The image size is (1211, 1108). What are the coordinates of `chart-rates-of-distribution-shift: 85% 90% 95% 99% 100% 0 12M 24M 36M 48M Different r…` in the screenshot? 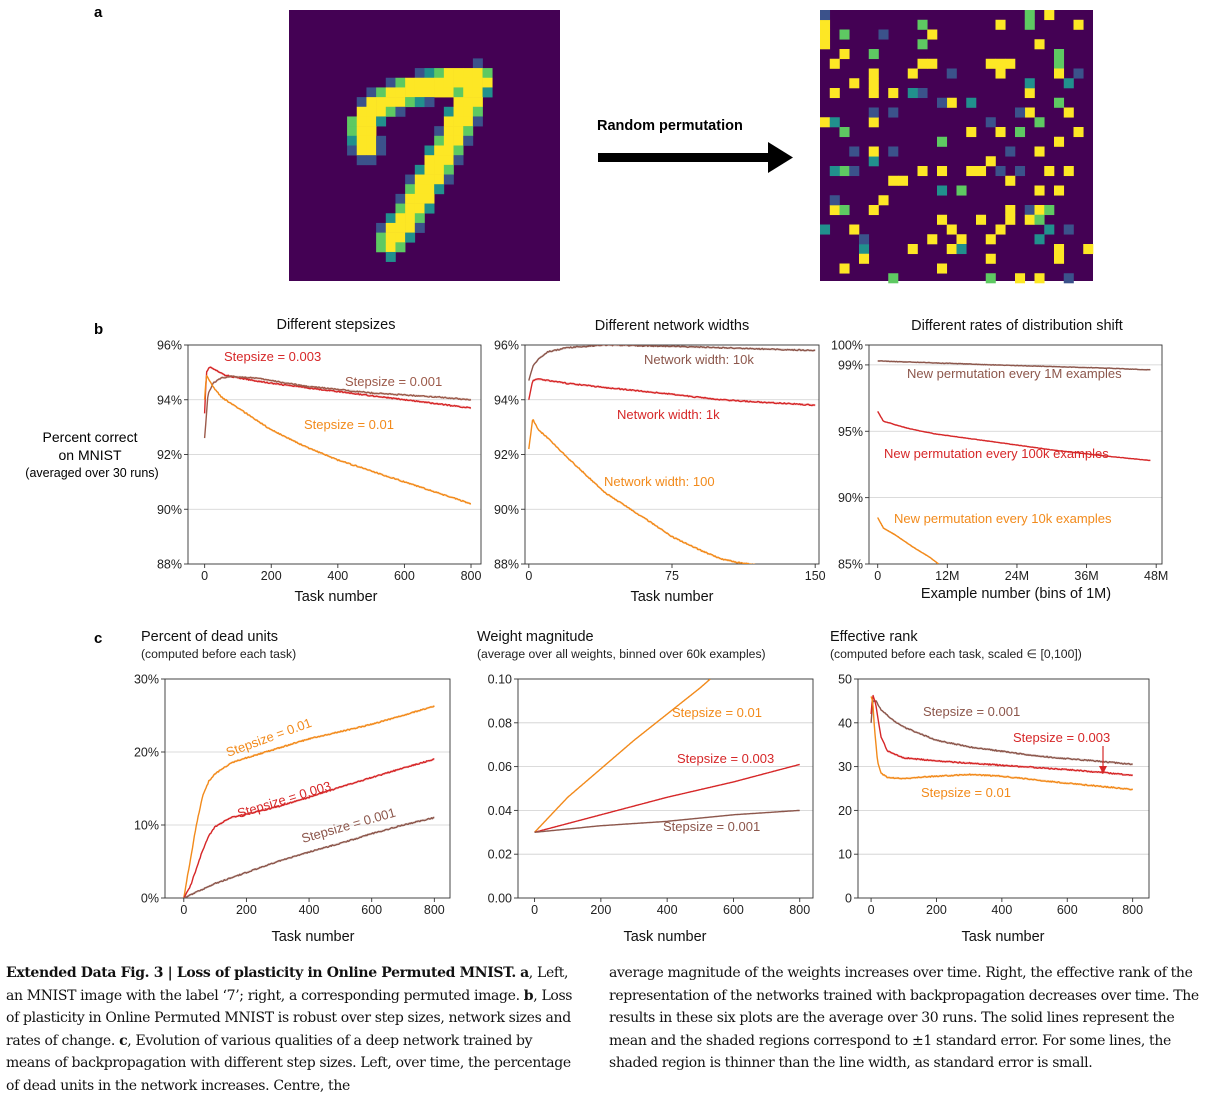 It's located at (999, 460).